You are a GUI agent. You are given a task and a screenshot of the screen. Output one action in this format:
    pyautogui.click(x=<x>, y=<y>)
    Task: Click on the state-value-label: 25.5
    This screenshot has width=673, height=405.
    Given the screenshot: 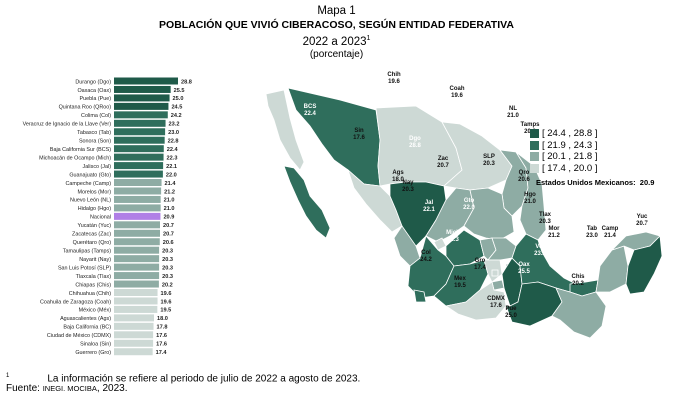 What is the action you would take?
    pyautogui.click(x=524, y=272)
    